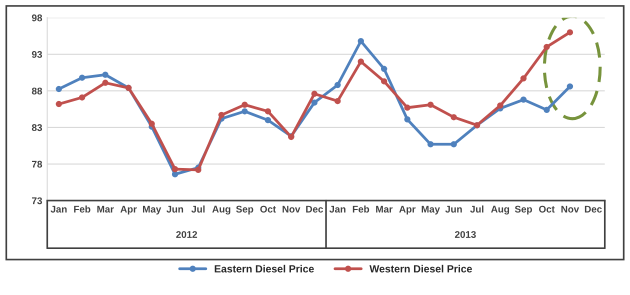 Image resolution: width=630 pixels, height=295 pixels. What do you see at coordinates (37, 54) in the screenshot?
I see `y-tick-label: 93` at bounding box center [37, 54].